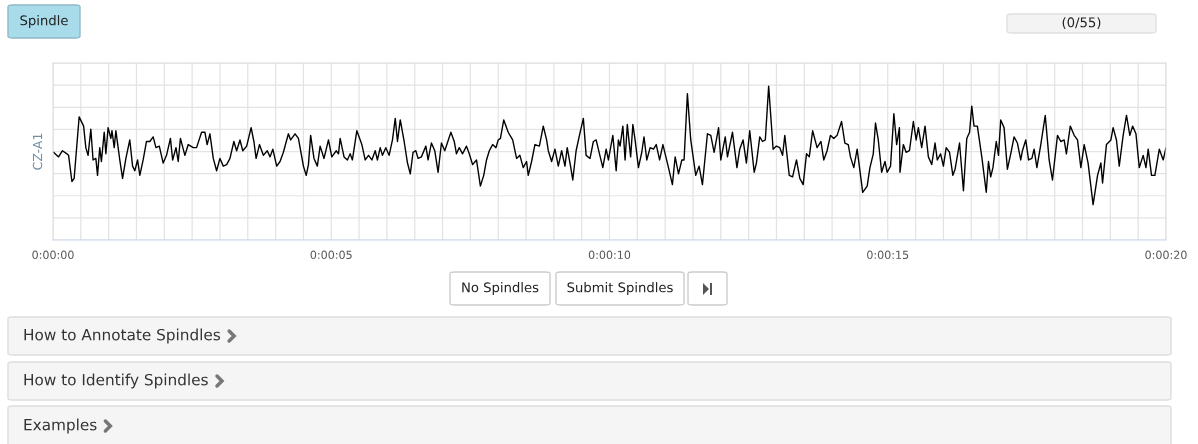 The image size is (1198, 444). I want to click on x-tick-label: 0:00:10, so click(609, 255).